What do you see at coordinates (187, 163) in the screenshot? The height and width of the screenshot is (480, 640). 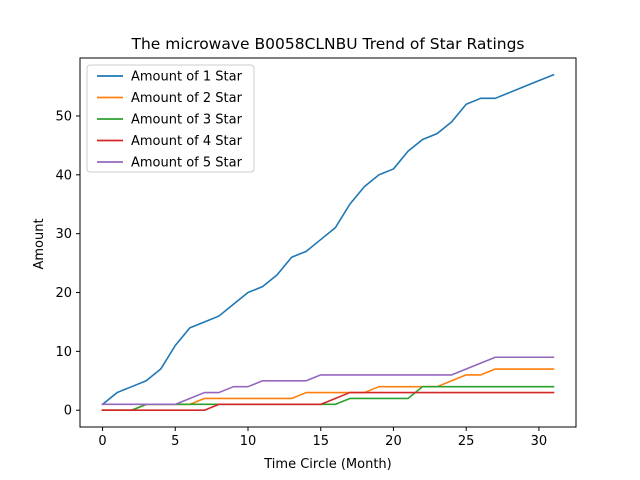 I see `legend-label-5-star: Amount of 5 Star` at bounding box center [187, 163].